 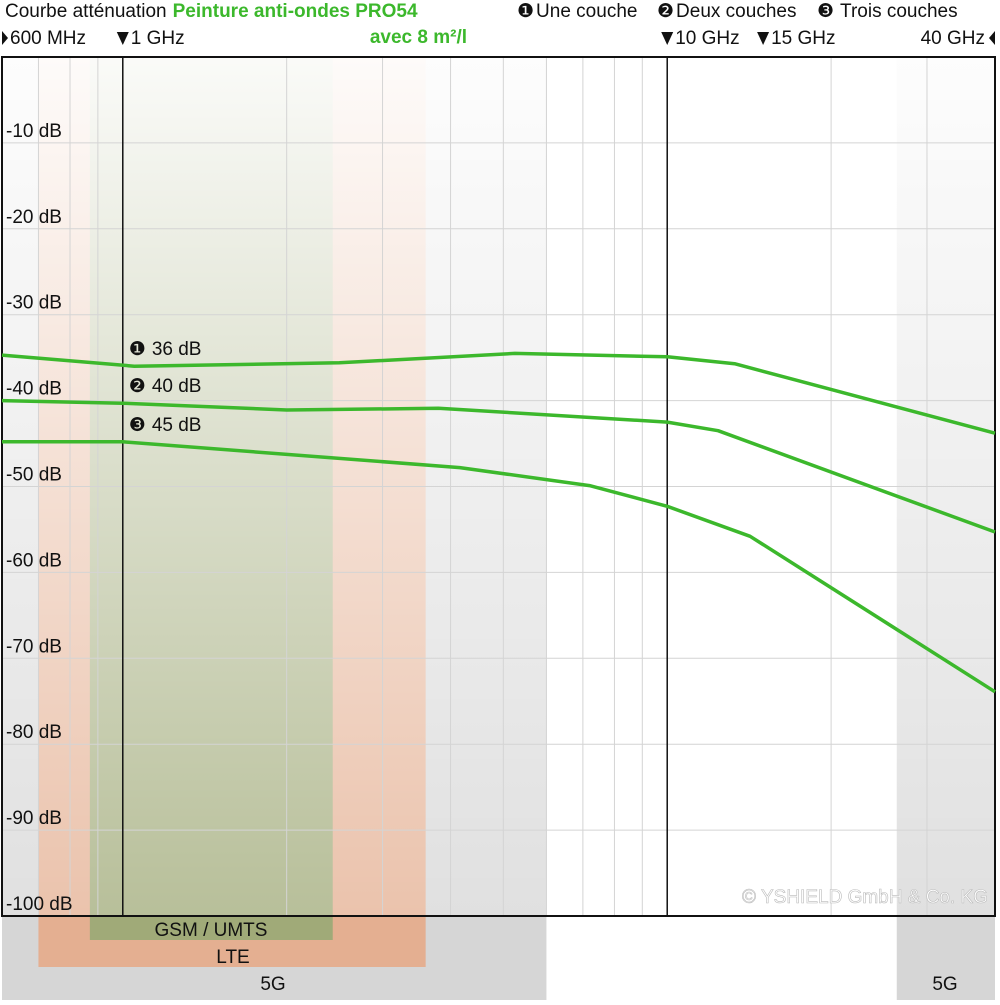 What do you see at coordinates (707, 38) in the screenshot?
I see `x-tick-label: 10 GHz` at bounding box center [707, 38].